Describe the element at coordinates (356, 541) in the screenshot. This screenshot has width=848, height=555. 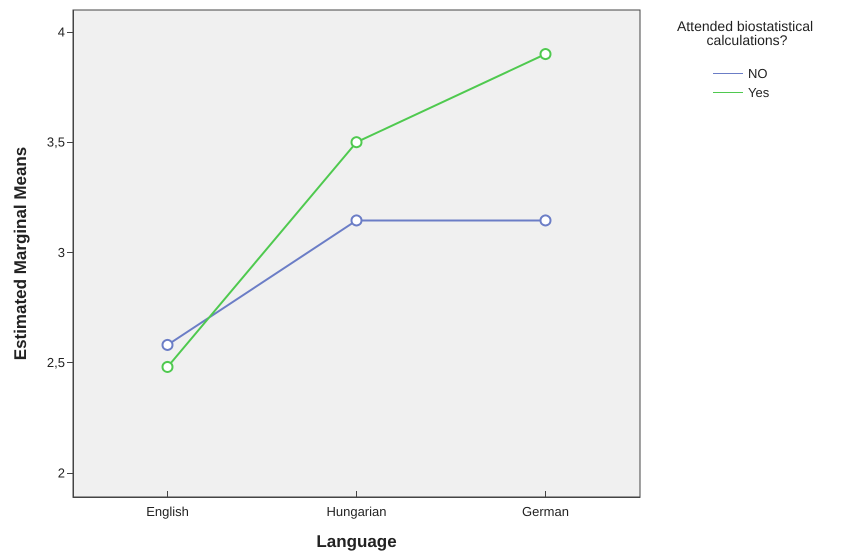
I see `x-axis-title: Language` at that location.